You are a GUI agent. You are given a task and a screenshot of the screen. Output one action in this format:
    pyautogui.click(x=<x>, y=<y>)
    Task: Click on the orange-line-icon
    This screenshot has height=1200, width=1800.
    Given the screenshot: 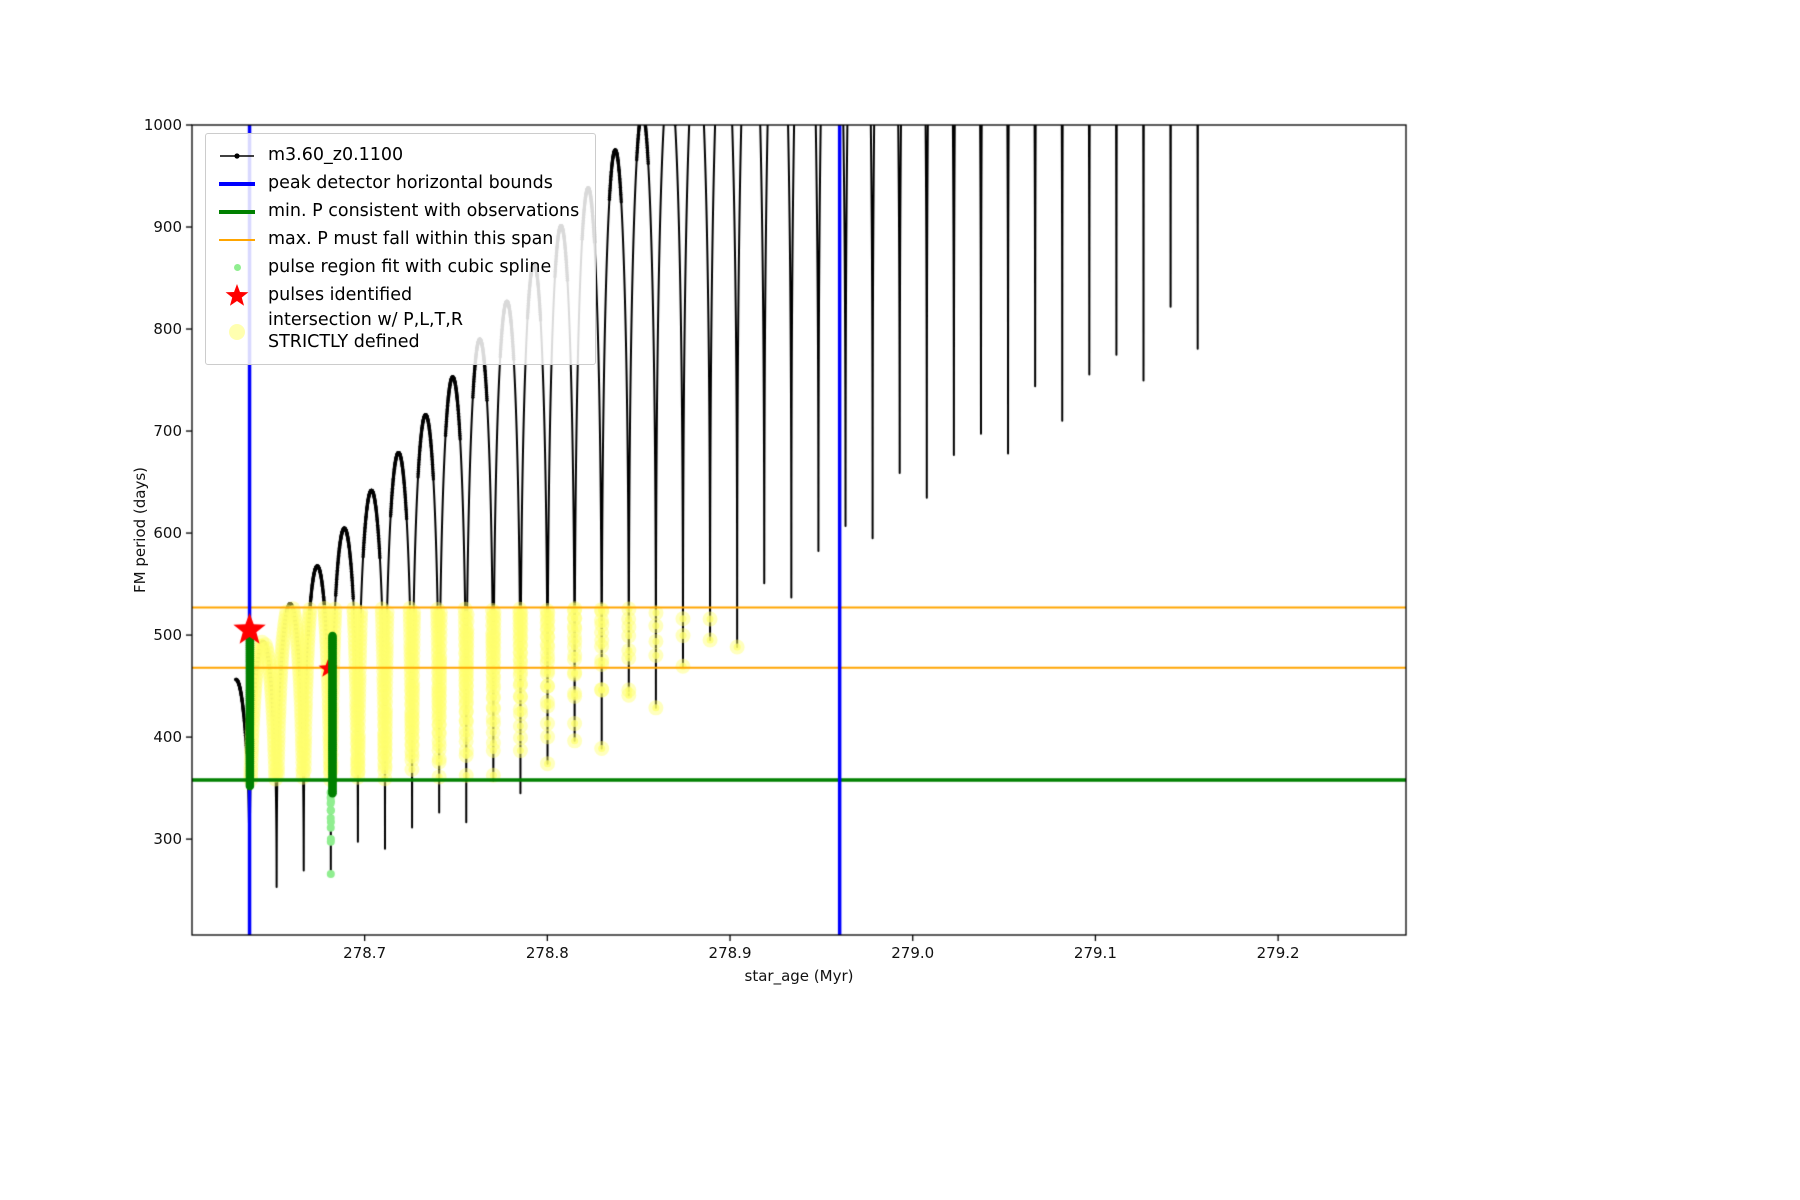 What is the action you would take?
    pyautogui.click(x=237, y=239)
    